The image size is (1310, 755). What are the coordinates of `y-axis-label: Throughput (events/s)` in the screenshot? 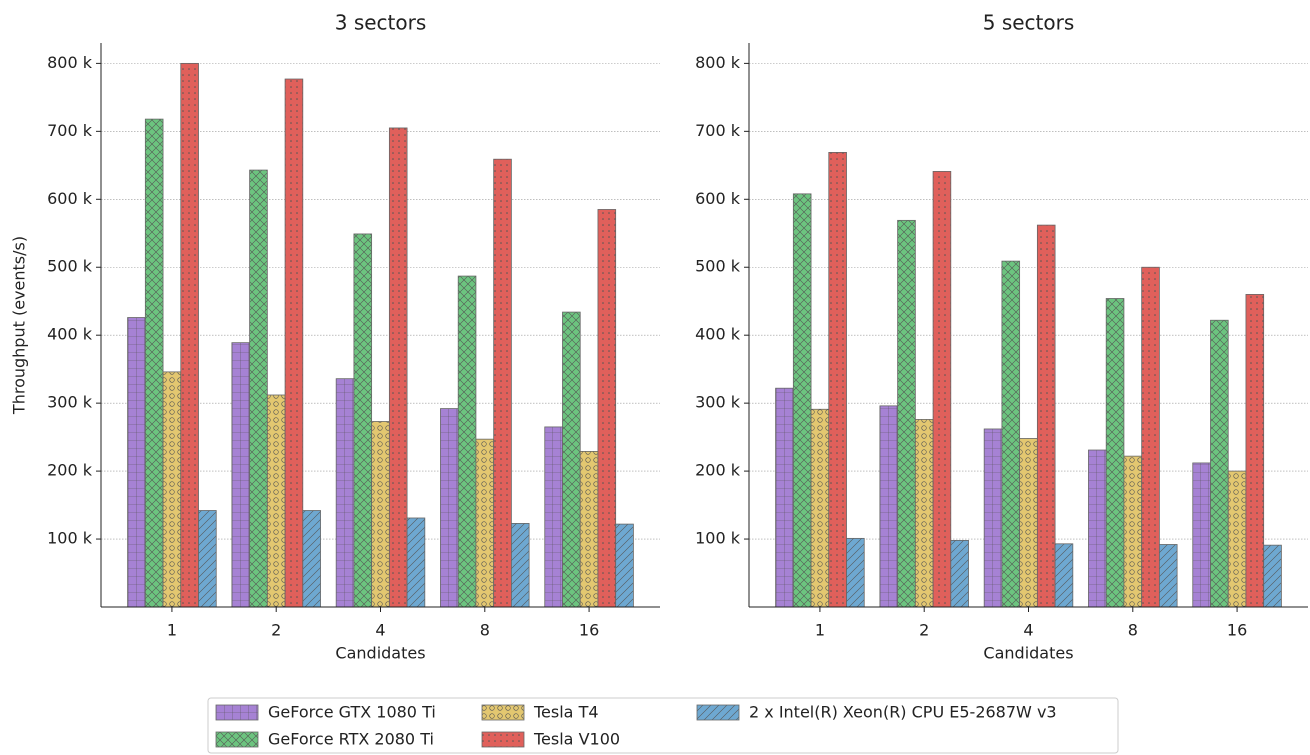 It's located at (19, 325).